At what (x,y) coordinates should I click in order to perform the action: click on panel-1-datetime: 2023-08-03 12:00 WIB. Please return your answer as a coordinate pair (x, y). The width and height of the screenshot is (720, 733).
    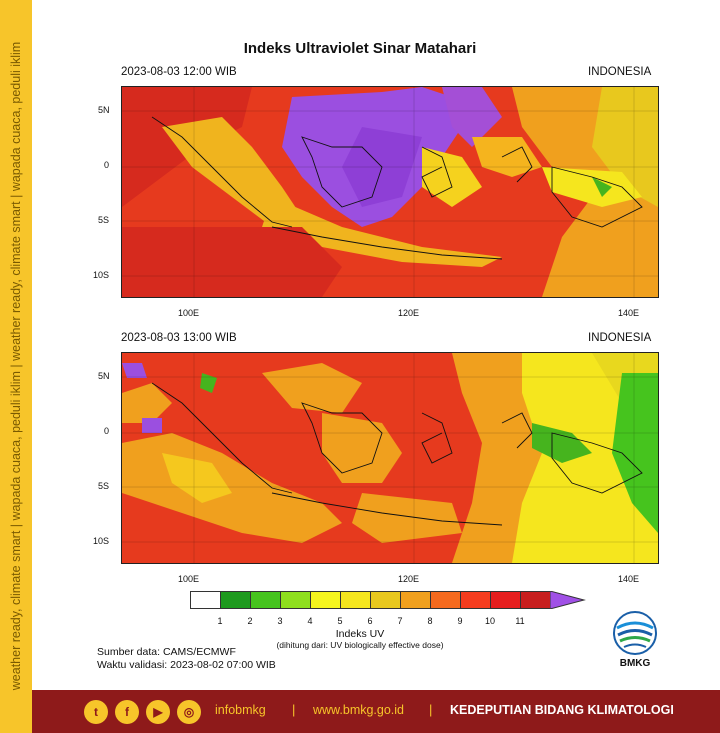
    Looking at the image, I should click on (179, 72).